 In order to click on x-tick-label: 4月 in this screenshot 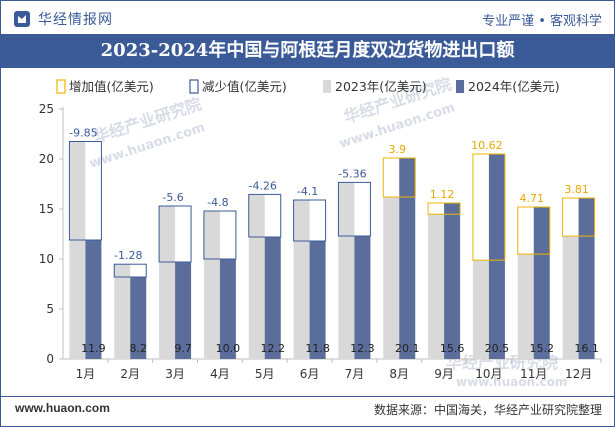, I will do `click(220, 374)`.